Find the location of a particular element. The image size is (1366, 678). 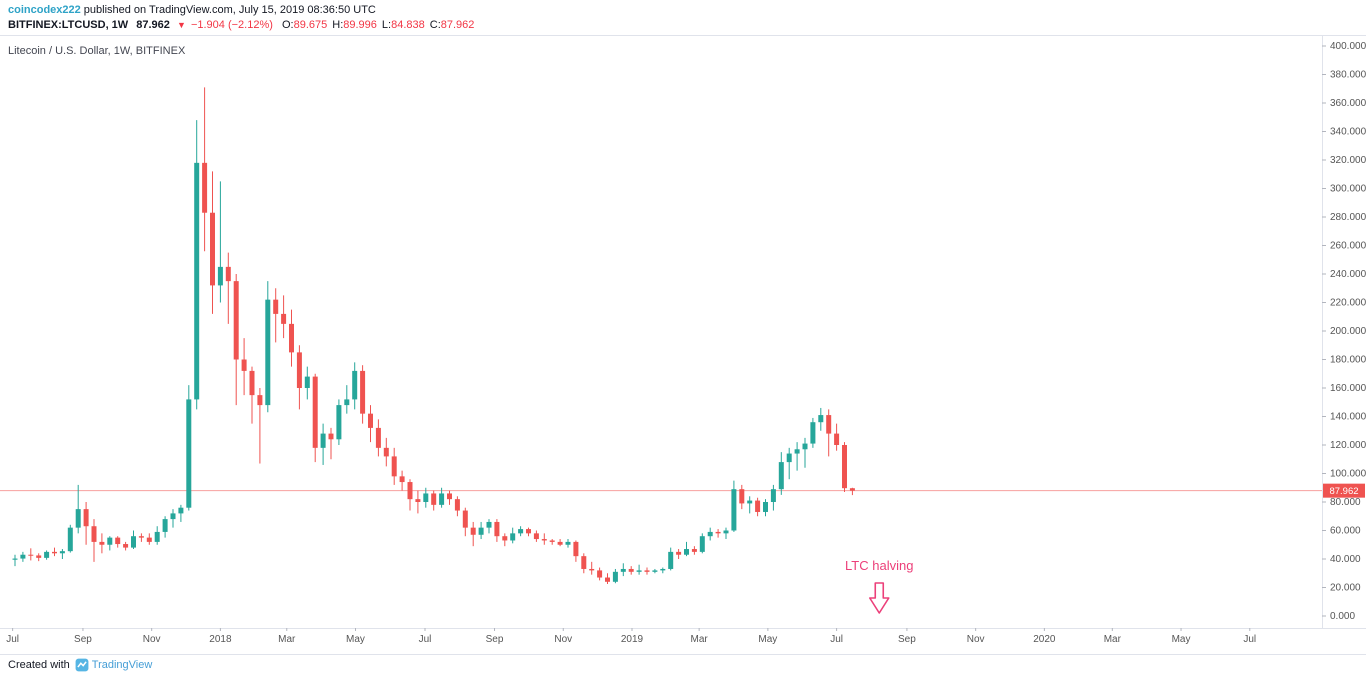

ohlc-value: 89.996 is located at coordinates (360, 25).